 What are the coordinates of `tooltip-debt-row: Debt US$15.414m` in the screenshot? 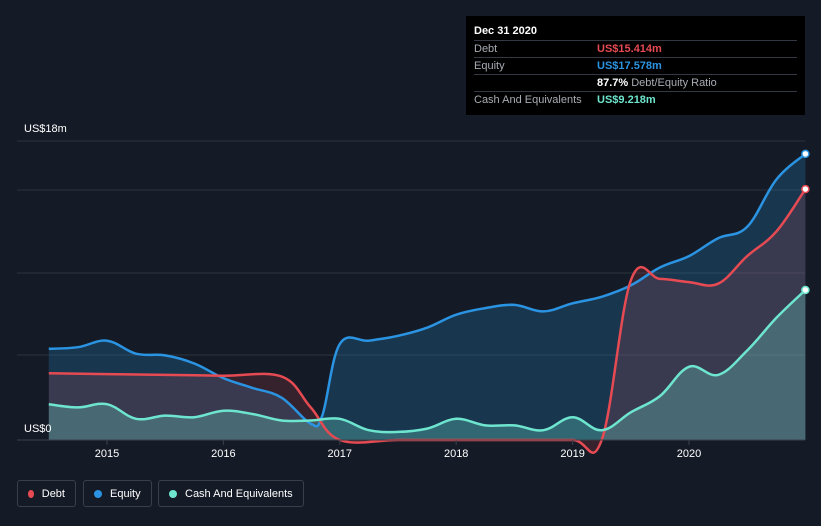 It's located at (635, 49).